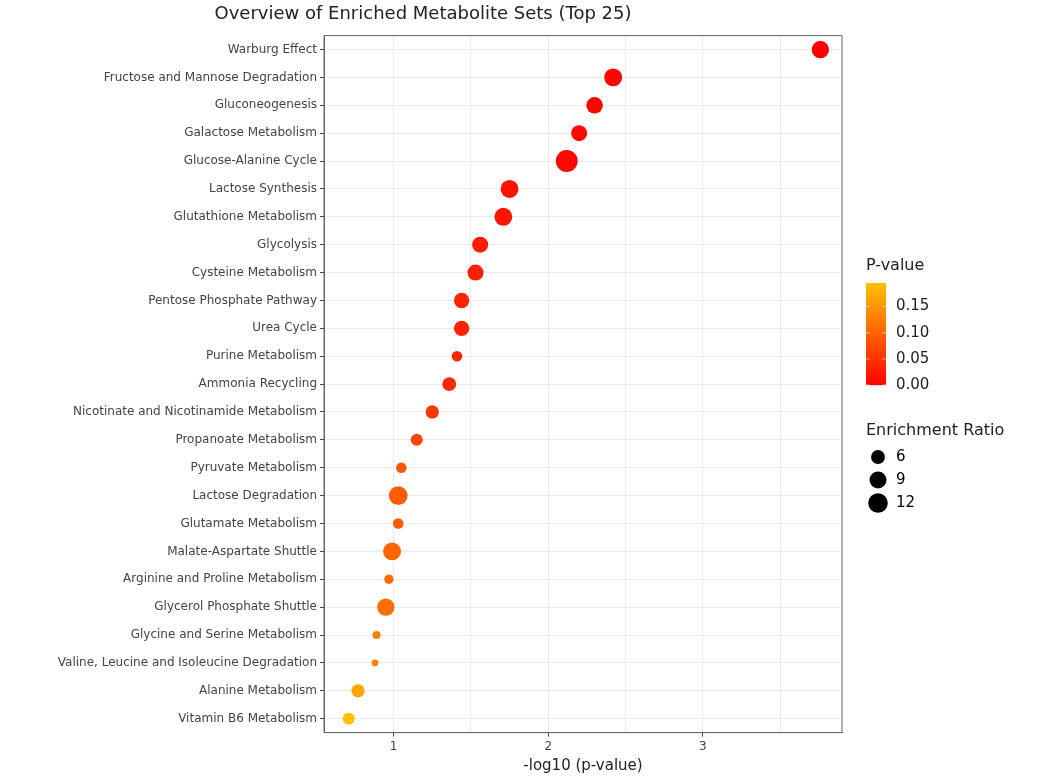 Image resolution: width=1038 pixels, height=783 pixels. I want to click on x-axis-title: -log10 (p-value), so click(583, 764).